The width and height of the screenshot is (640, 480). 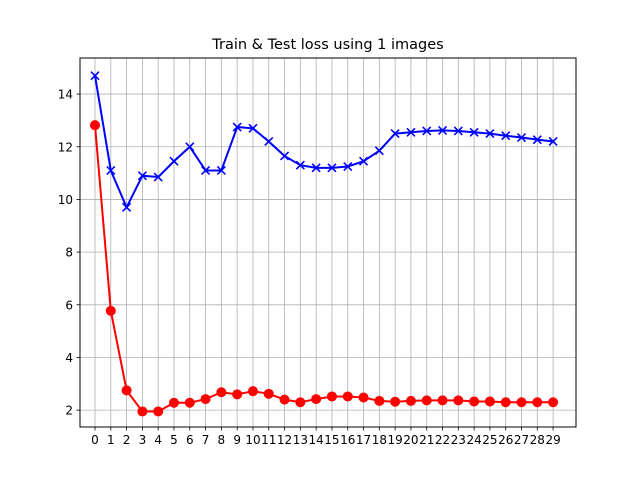 What do you see at coordinates (331, 440) in the screenshot?
I see `x-tick-label: 15` at bounding box center [331, 440].